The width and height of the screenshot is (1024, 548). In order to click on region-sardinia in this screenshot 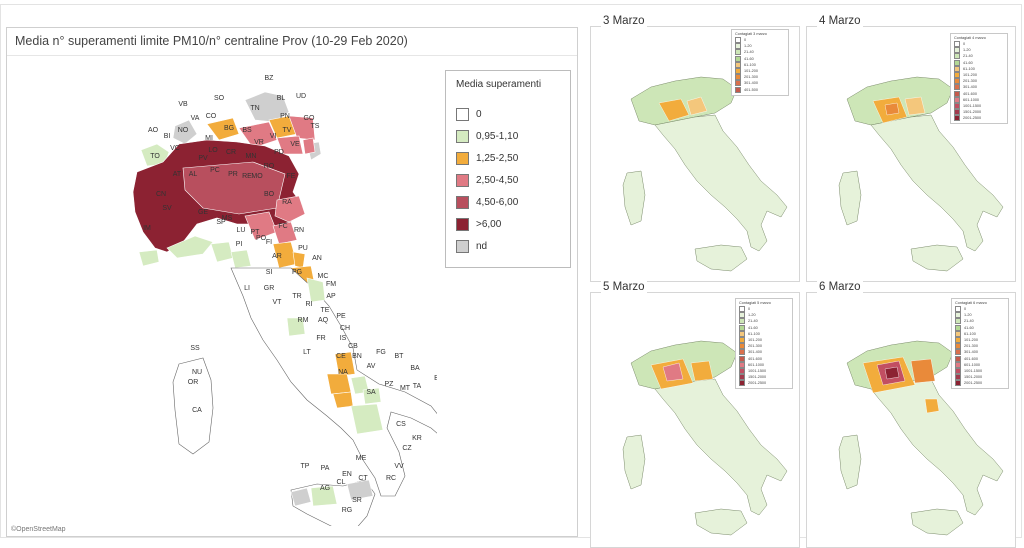, I will do `click(193, 406)`.